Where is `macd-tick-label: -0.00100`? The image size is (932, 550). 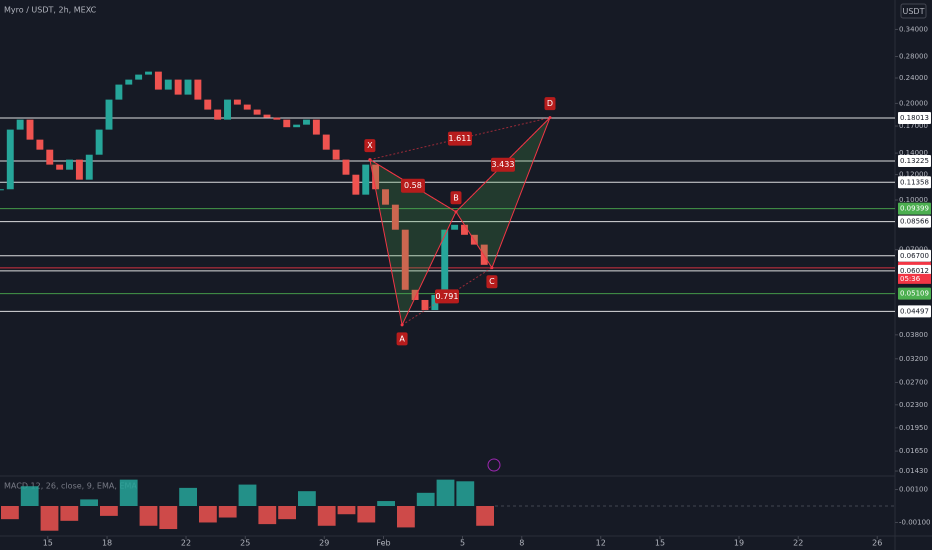 macd-tick-label: -0.00100 is located at coordinates (914, 522).